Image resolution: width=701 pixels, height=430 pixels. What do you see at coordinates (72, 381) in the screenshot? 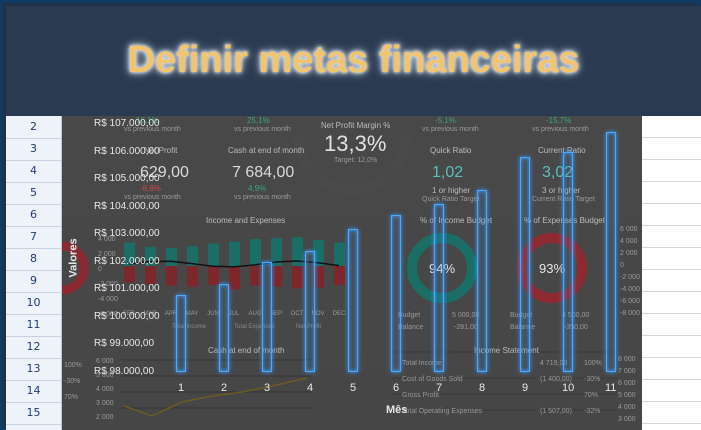
I see `left-edge-pct: -30%` at bounding box center [72, 381].